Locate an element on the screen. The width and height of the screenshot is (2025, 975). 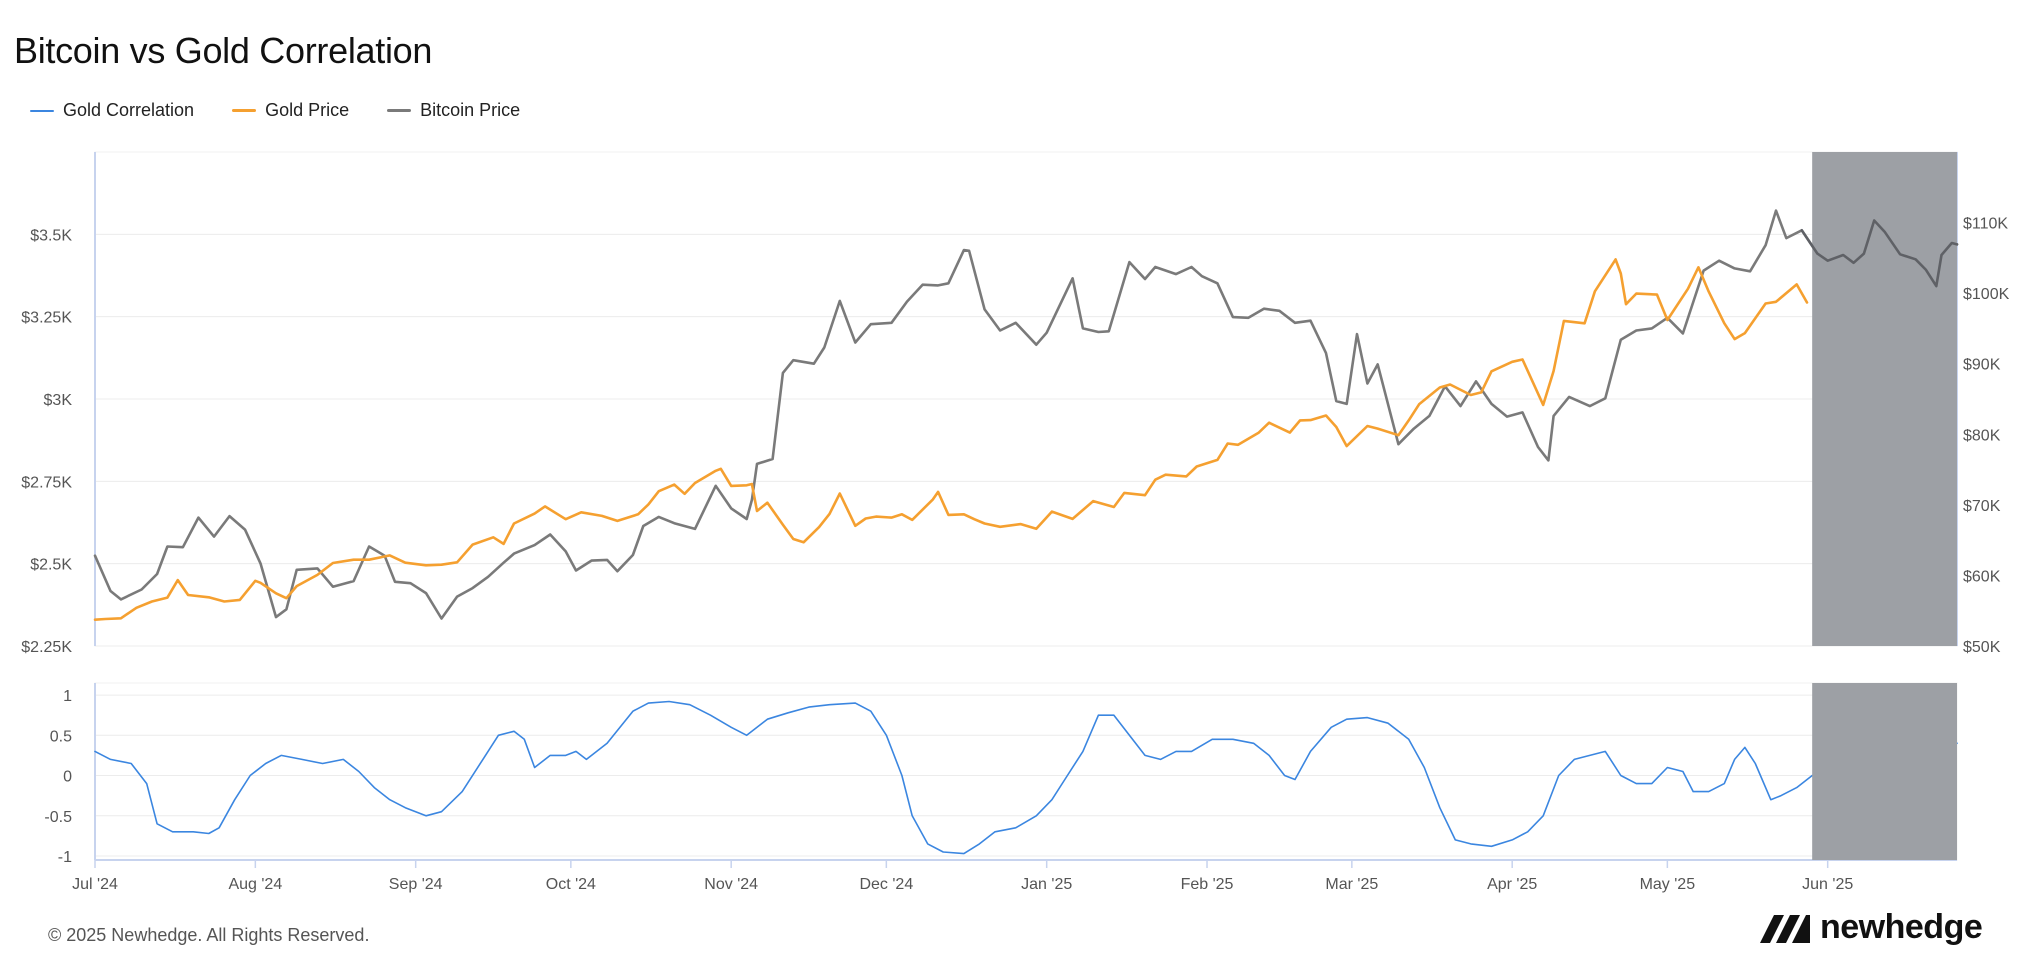
legend-swatch-gold-correlation is located at coordinates (42, 110).